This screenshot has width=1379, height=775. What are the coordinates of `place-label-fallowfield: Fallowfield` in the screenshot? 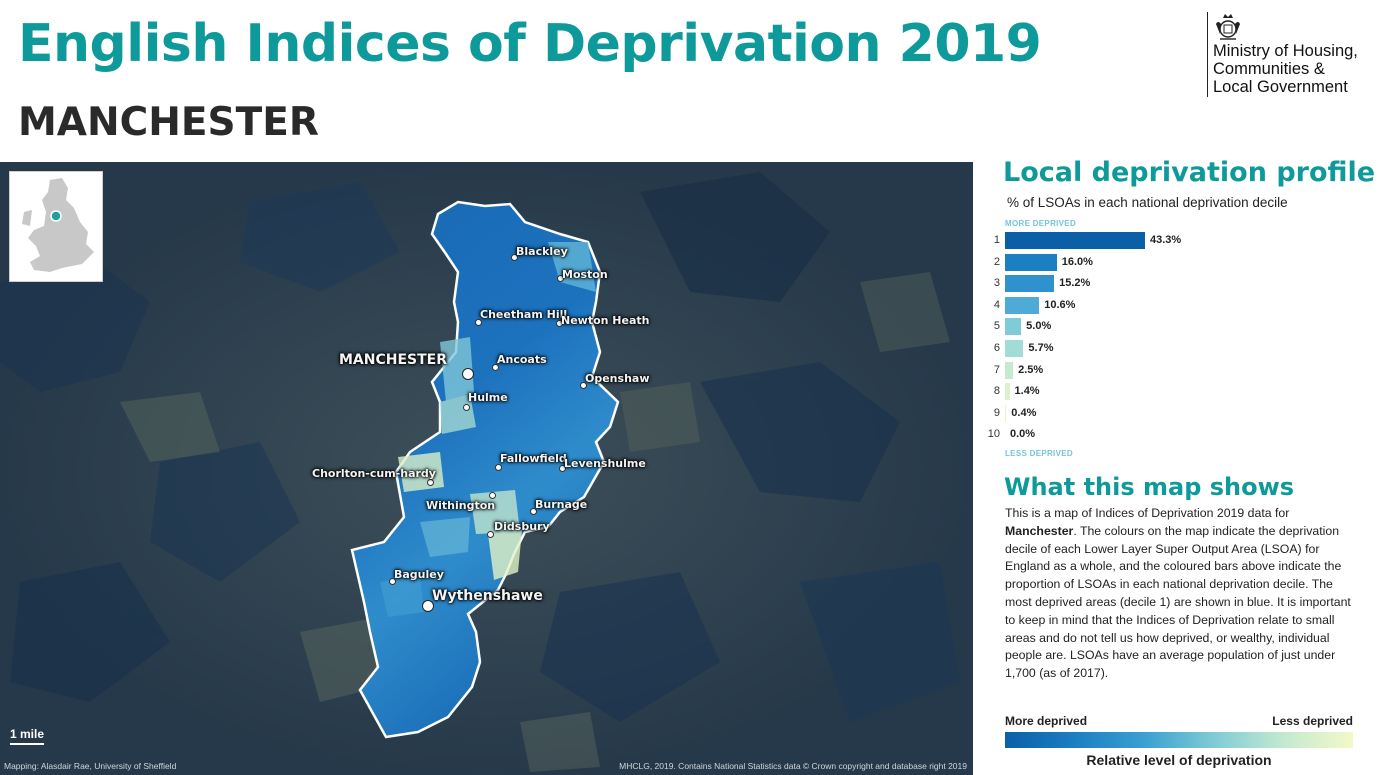 It's located at (533, 458).